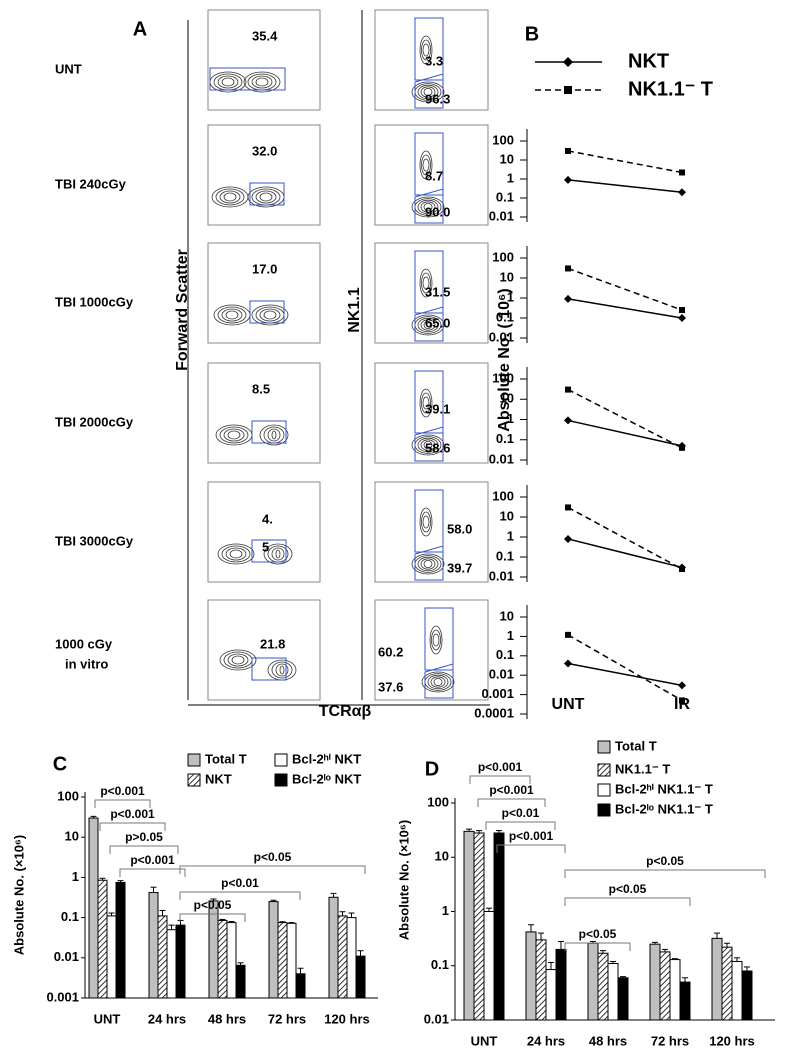  I want to click on legend-label: NKT, so click(648, 61).